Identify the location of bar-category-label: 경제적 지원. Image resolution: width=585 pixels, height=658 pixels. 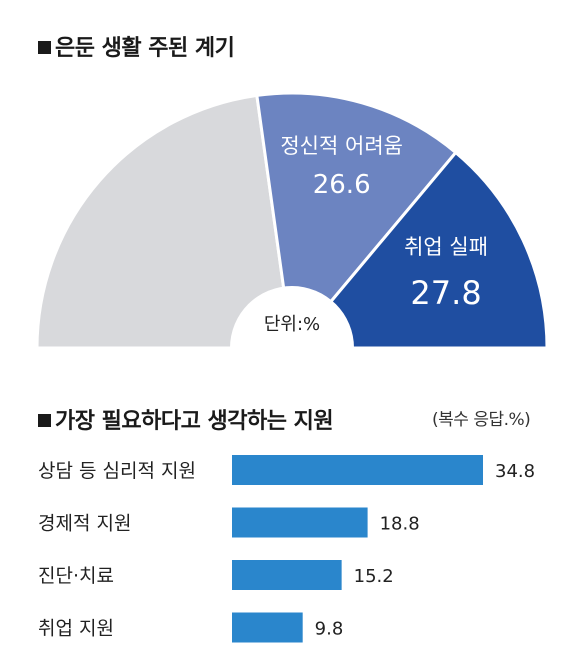
(84, 524).